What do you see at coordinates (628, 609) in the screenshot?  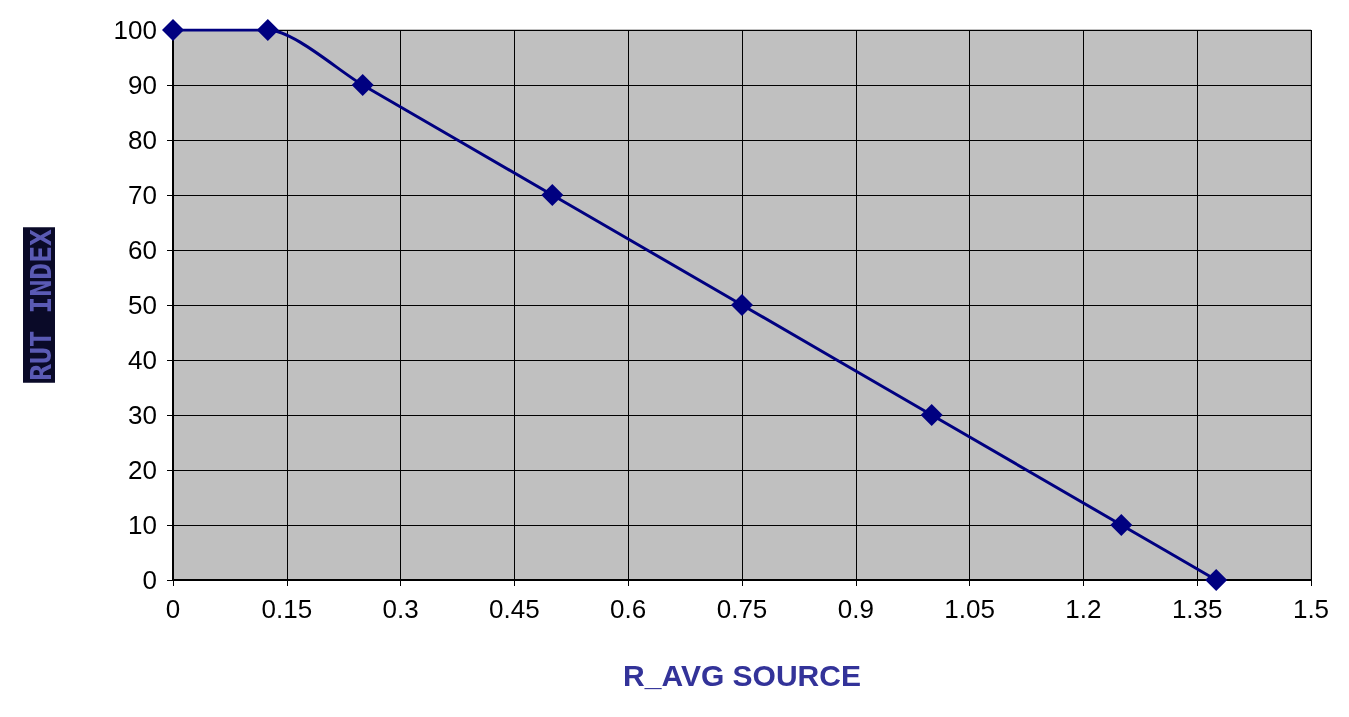 I see `x-tick-label: 0.6` at bounding box center [628, 609].